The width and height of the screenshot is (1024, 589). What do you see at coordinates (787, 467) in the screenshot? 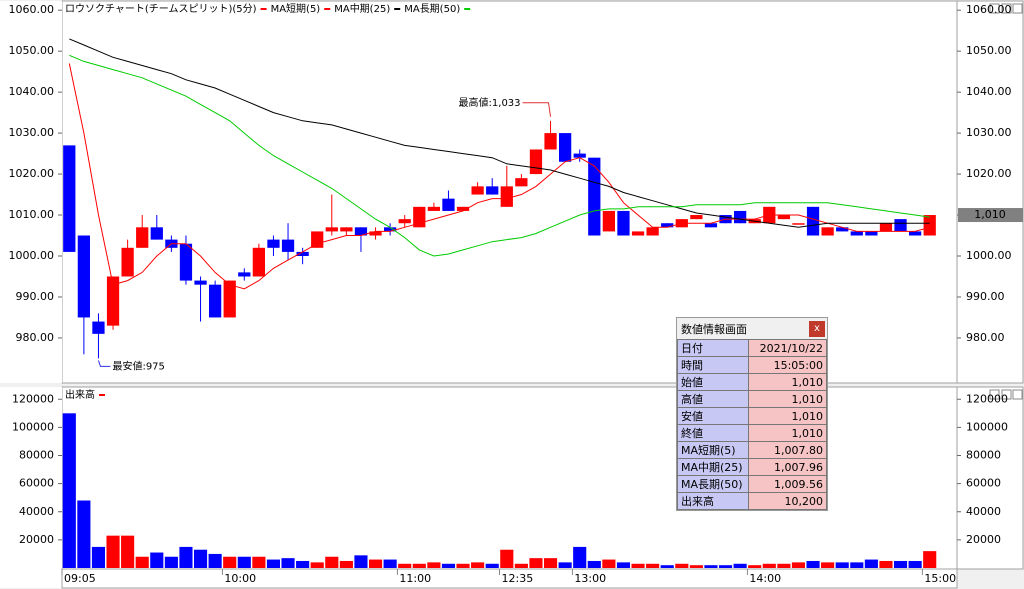
I see `info-value: 1,007.96` at bounding box center [787, 467].